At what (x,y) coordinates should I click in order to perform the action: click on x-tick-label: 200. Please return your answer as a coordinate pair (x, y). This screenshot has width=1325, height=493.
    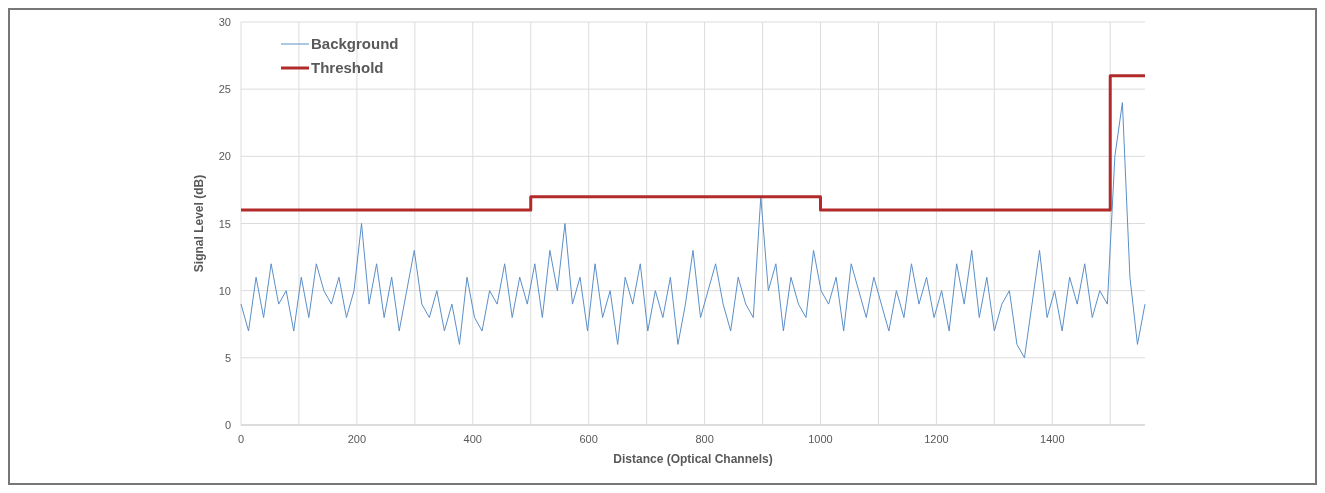
    Looking at the image, I should click on (357, 439).